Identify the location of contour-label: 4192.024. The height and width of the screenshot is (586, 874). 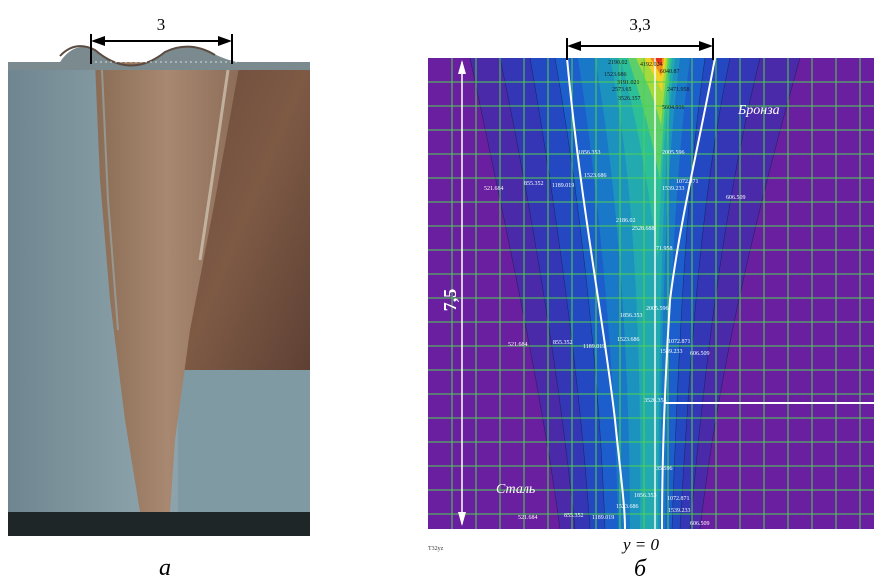
(651, 65).